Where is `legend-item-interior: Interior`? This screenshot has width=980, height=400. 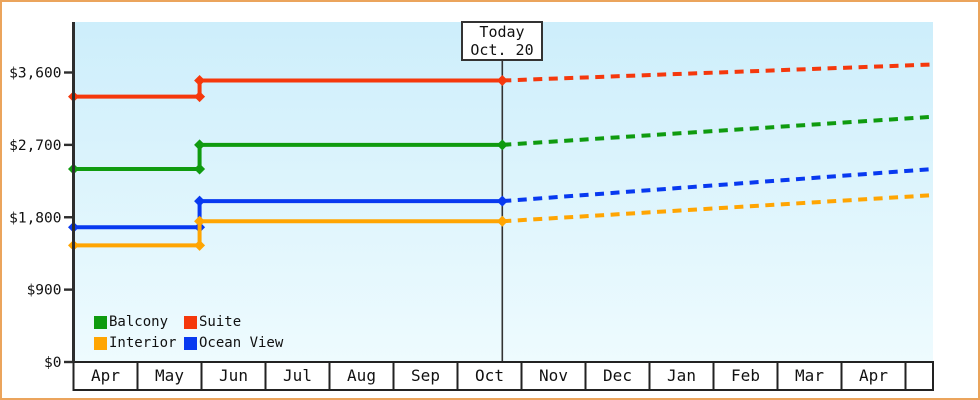 legend-item-interior: Interior is located at coordinates (139, 343).